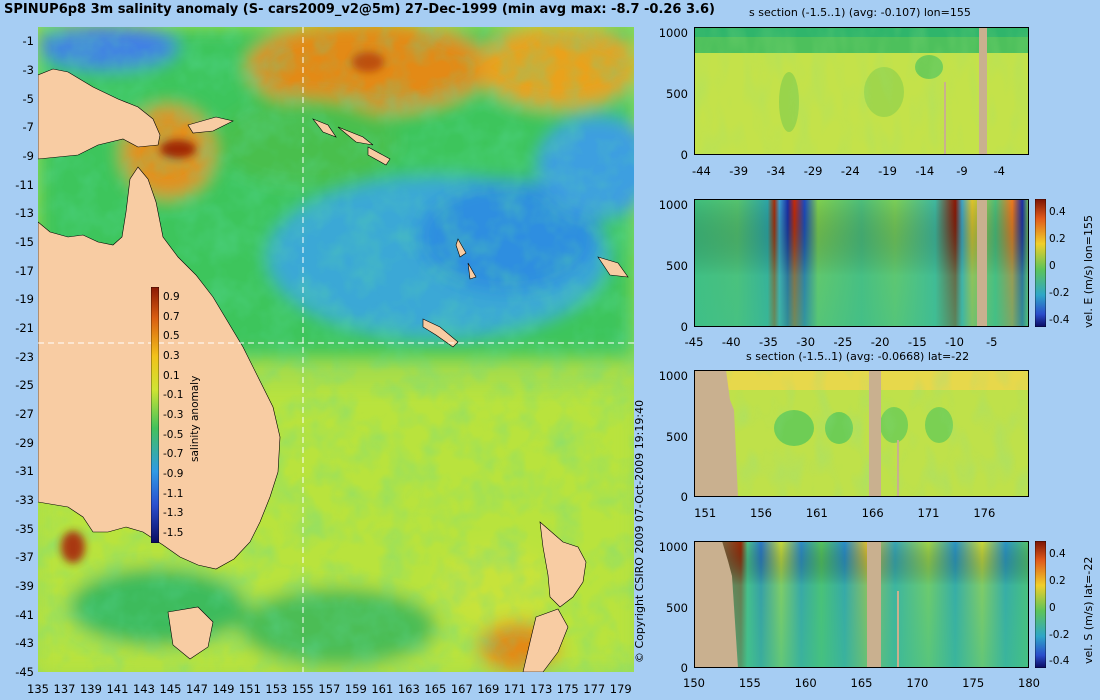 The image size is (1100, 700). I want to click on salinity-colorbar-tick: 0.3, so click(171, 355).